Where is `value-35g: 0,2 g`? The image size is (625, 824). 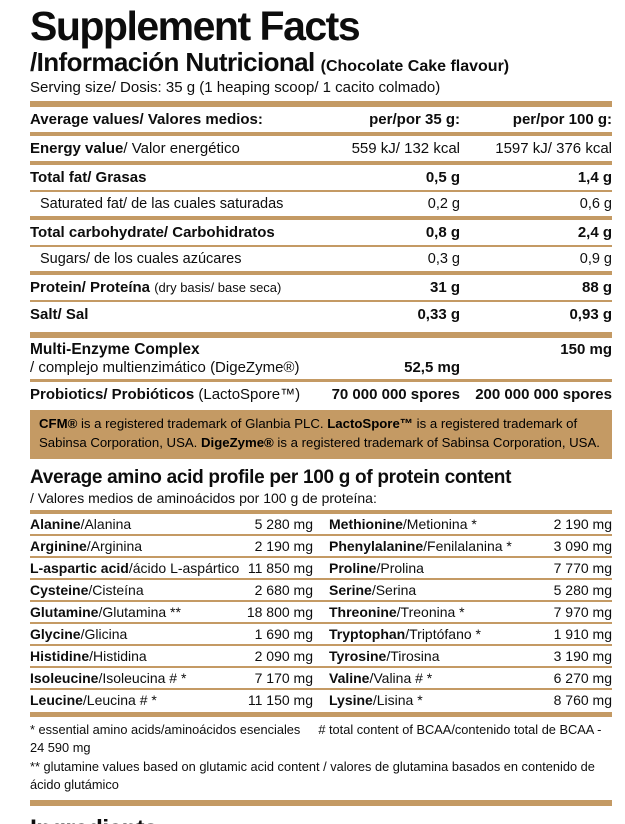 value-35g: 0,2 g is located at coordinates (443, 204).